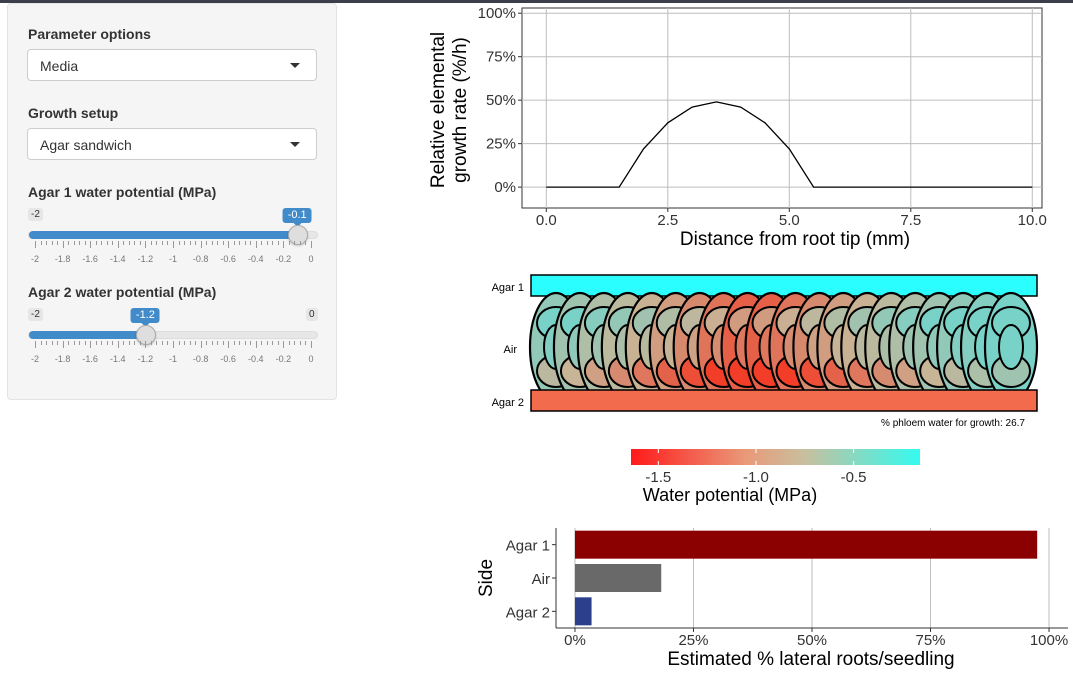 Image resolution: width=1073 pixels, height=684 pixels. Describe the element at coordinates (460, 110) in the screenshot. I see `growth-rate-ylabel-line2: growth rate (%/h)` at that location.